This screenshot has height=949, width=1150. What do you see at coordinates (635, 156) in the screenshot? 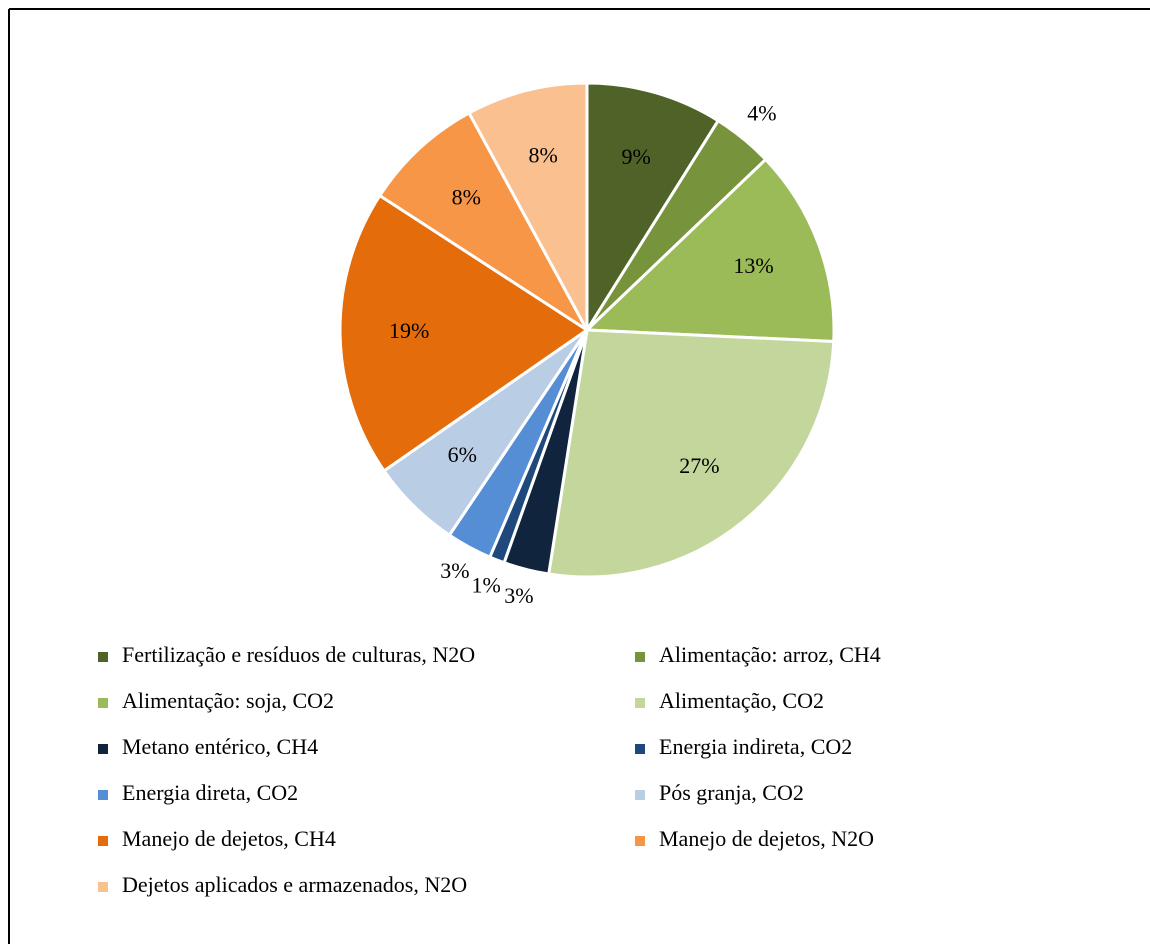
I see `data-label: 9%` at bounding box center [635, 156].